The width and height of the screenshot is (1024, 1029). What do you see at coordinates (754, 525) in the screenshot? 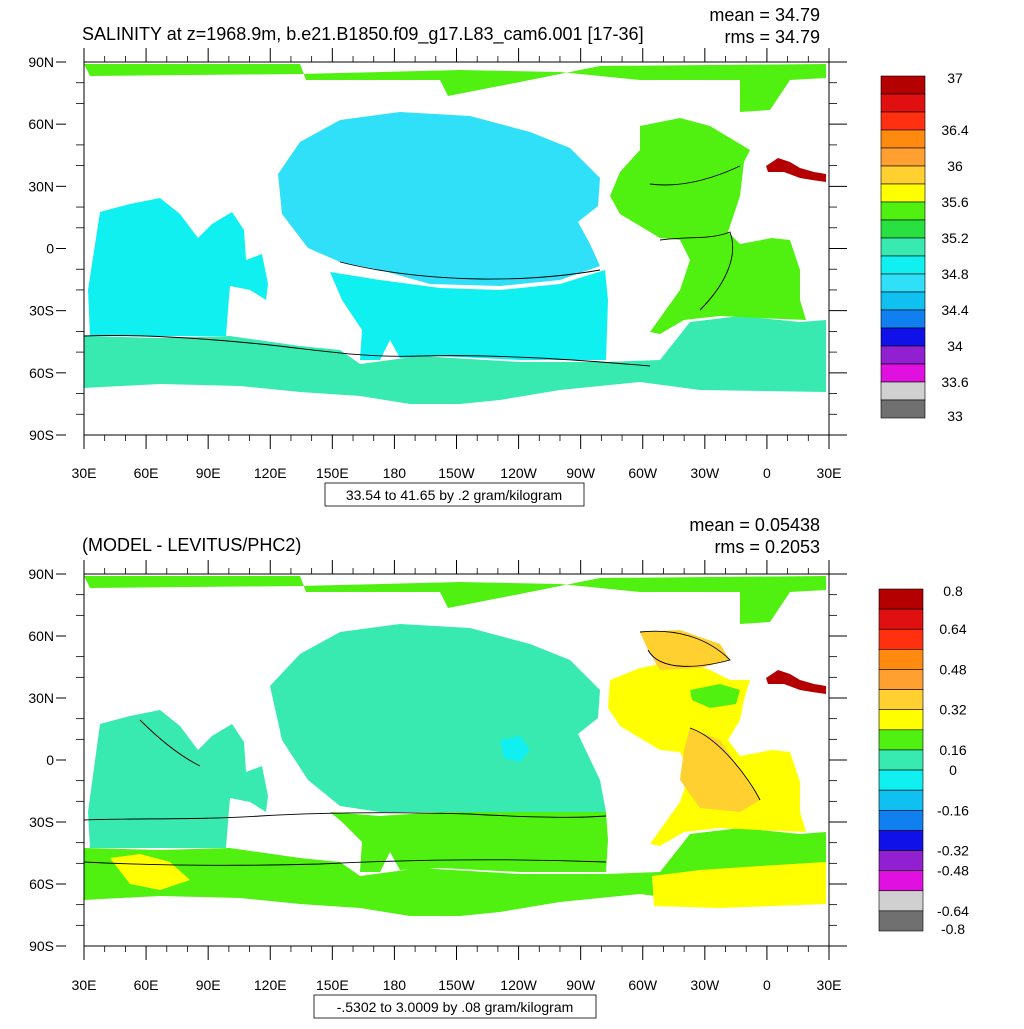
I see `mean-value: mean = 0.05438` at bounding box center [754, 525].